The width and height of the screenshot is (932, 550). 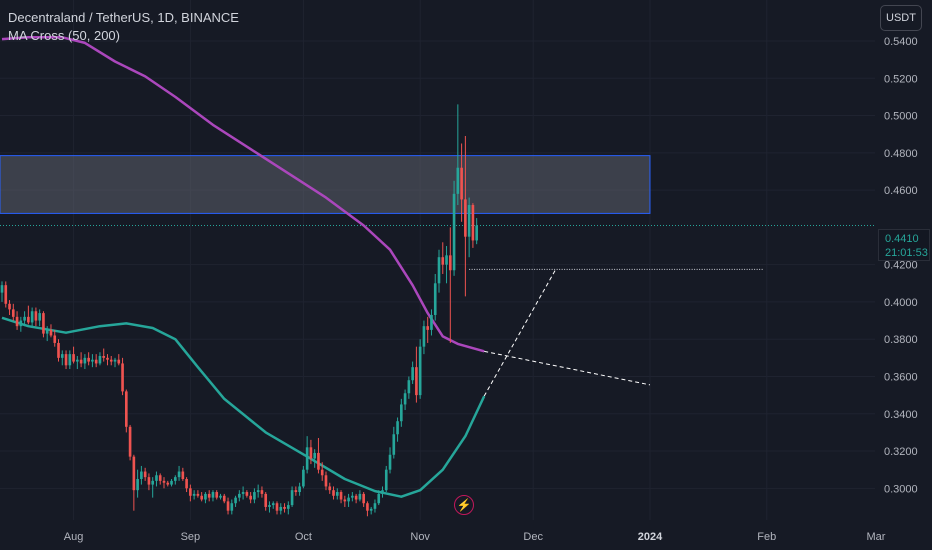 I want to click on projection-lines, so click(x=567, y=333).